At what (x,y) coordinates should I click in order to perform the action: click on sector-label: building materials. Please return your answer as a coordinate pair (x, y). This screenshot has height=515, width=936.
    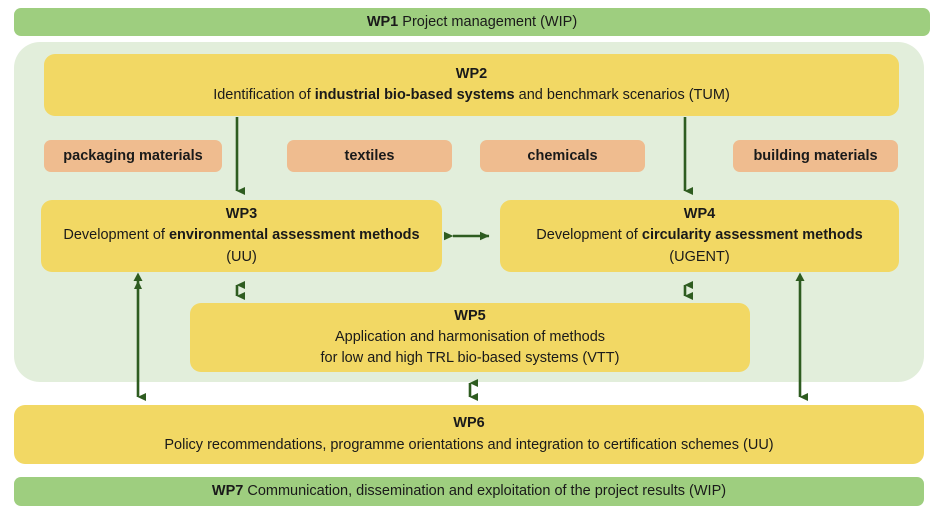
    Looking at the image, I should click on (815, 156).